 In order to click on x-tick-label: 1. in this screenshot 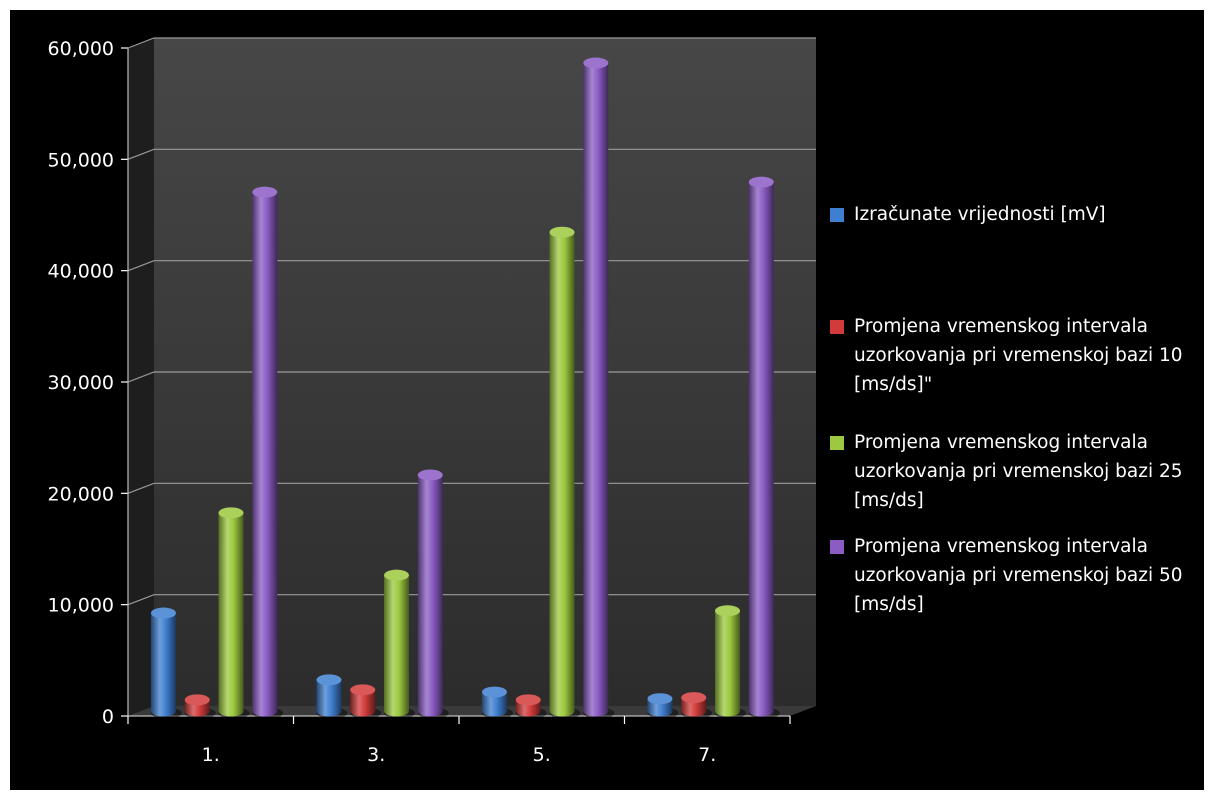, I will do `click(211, 755)`.